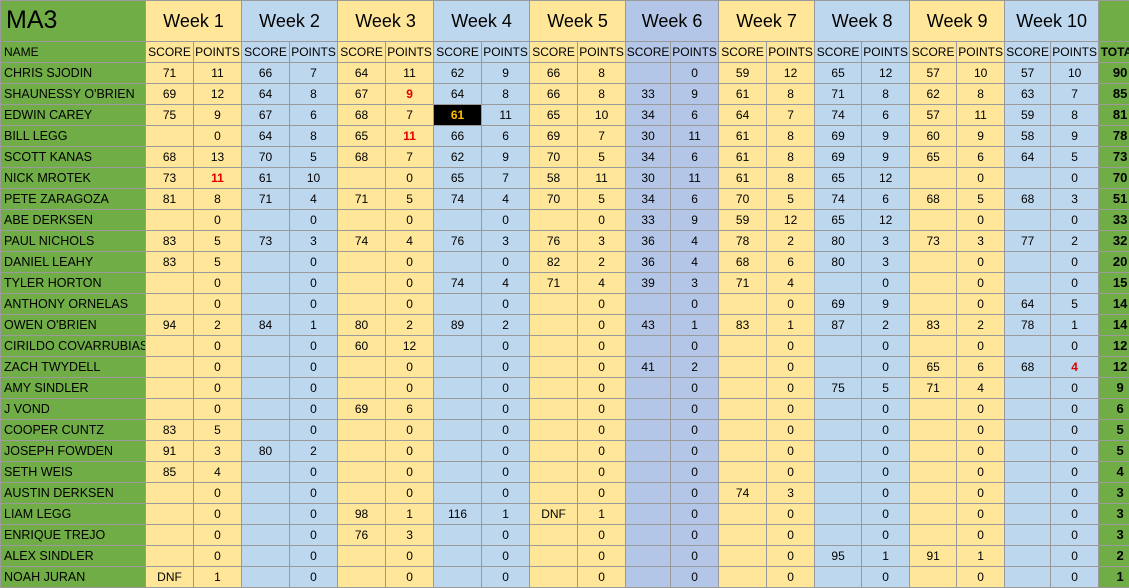  What do you see at coordinates (578, 21) in the screenshot?
I see `week-header-5: Week 5` at bounding box center [578, 21].